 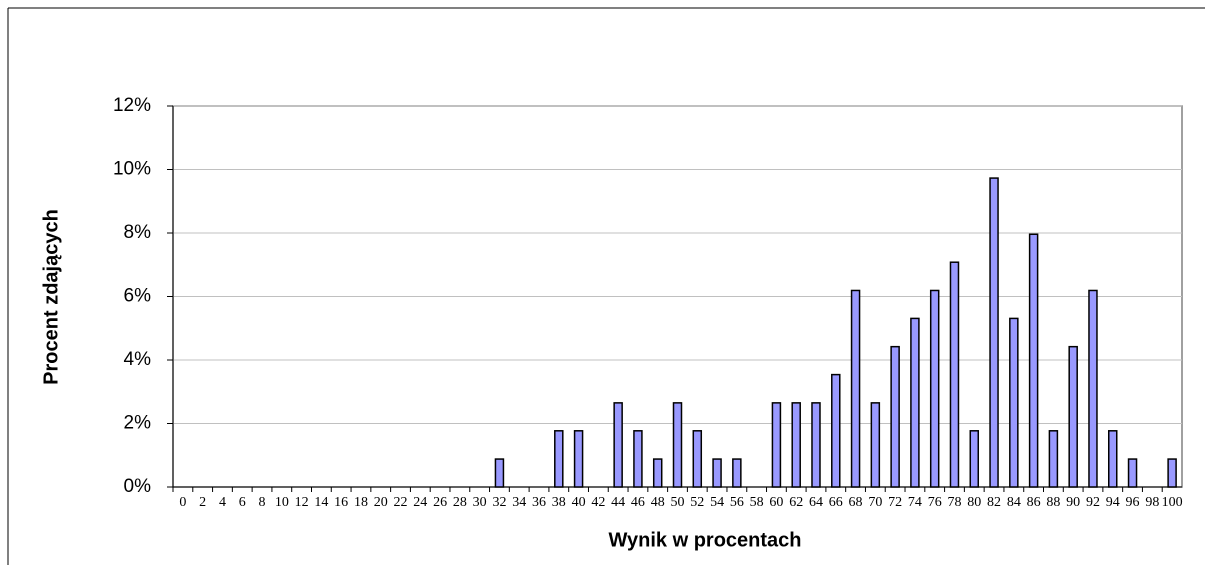 I want to click on x-tick-label: 28, so click(x=460, y=502).